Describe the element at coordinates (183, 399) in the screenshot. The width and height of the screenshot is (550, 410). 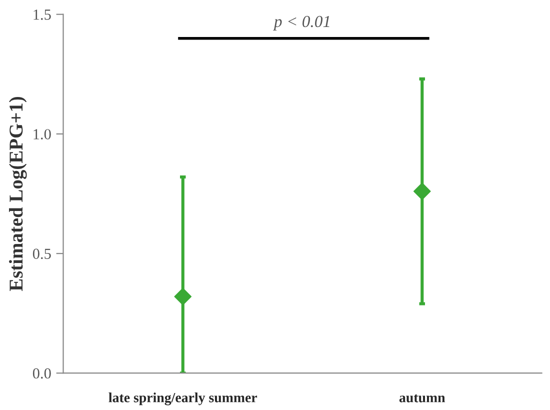
I see `x-tick-label: late spring/early summer` at that location.